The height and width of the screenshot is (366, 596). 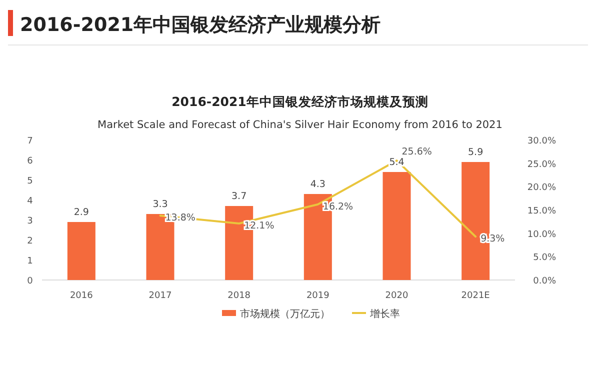 What do you see at coordinates (541, 188) in the screenshot?
I see `y2-tick-label: 20.0%` at bounding box center [541, 188].